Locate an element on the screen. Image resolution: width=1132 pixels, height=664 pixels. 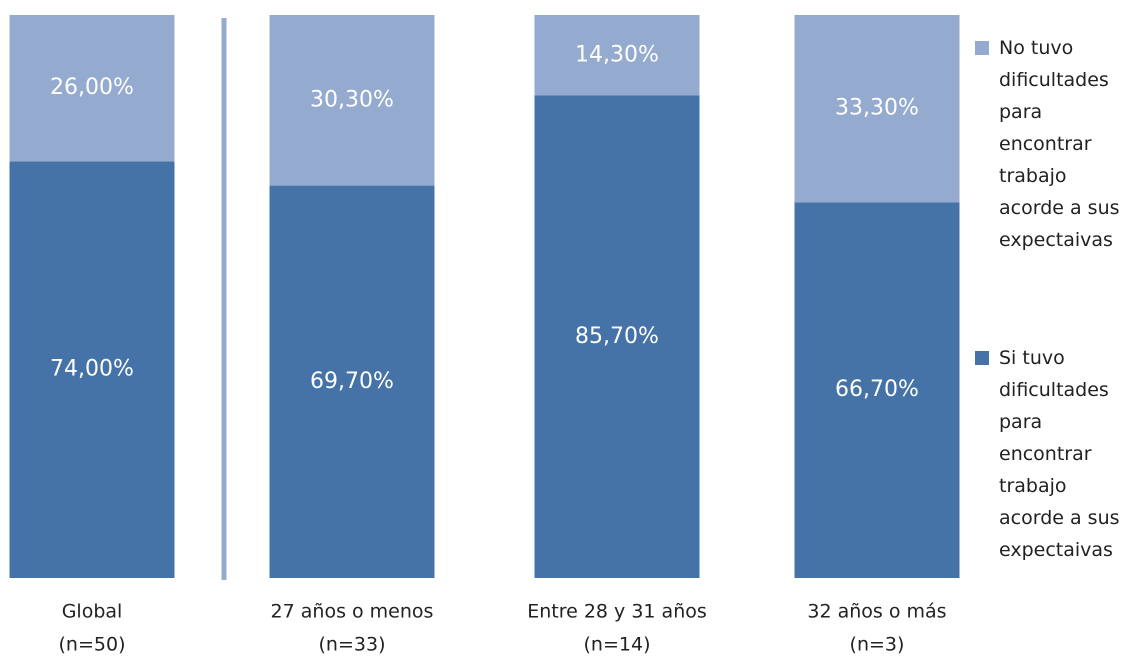
data-label: 74,00% is located at coordinates (92, 369).